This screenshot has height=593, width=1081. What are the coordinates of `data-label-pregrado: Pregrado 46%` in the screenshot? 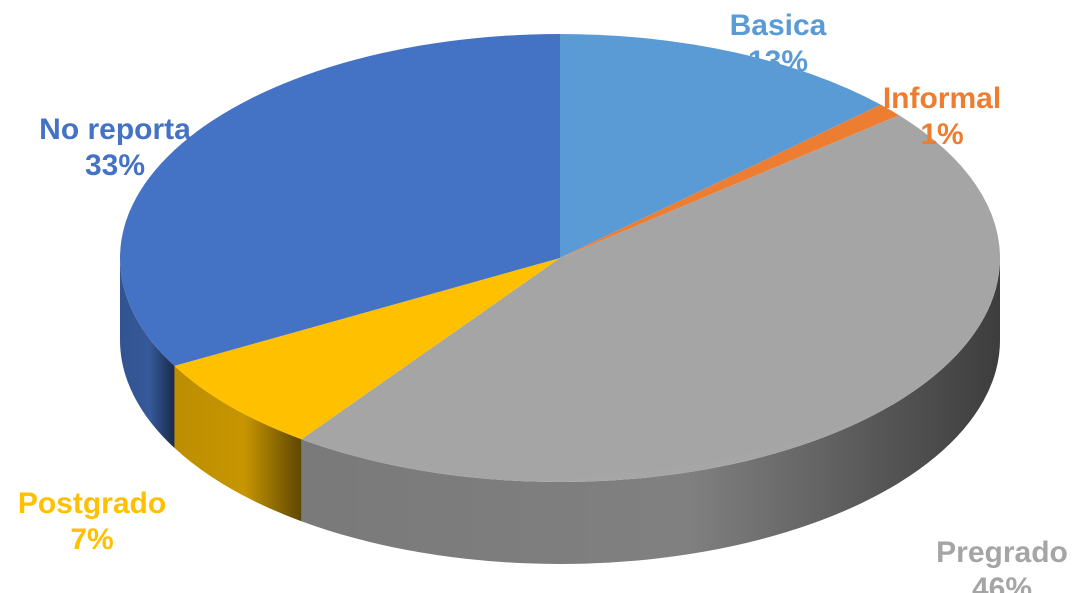 It's located at (1002, 564).